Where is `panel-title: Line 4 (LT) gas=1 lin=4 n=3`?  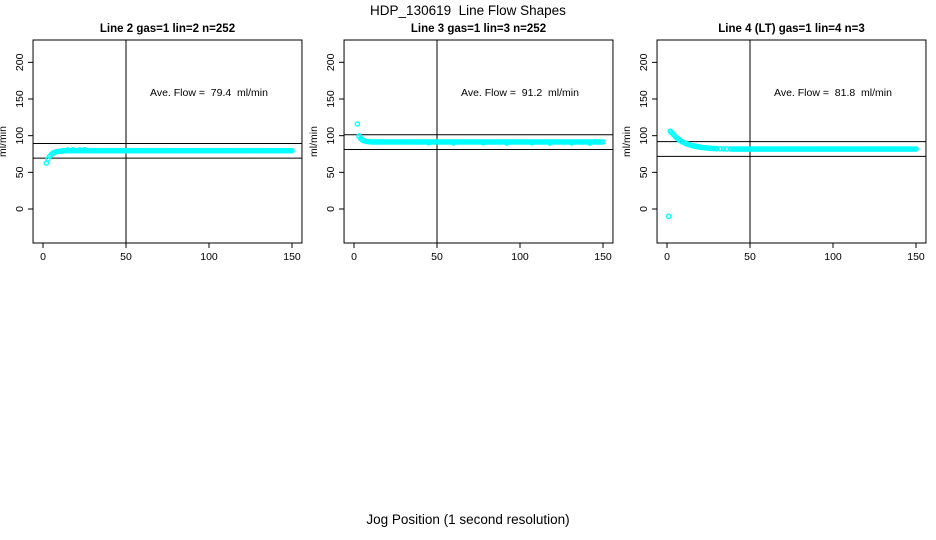 panel-title: Line 4 (LT) gas=1 lin=4 n=3 is located at coordinates (791, 29).